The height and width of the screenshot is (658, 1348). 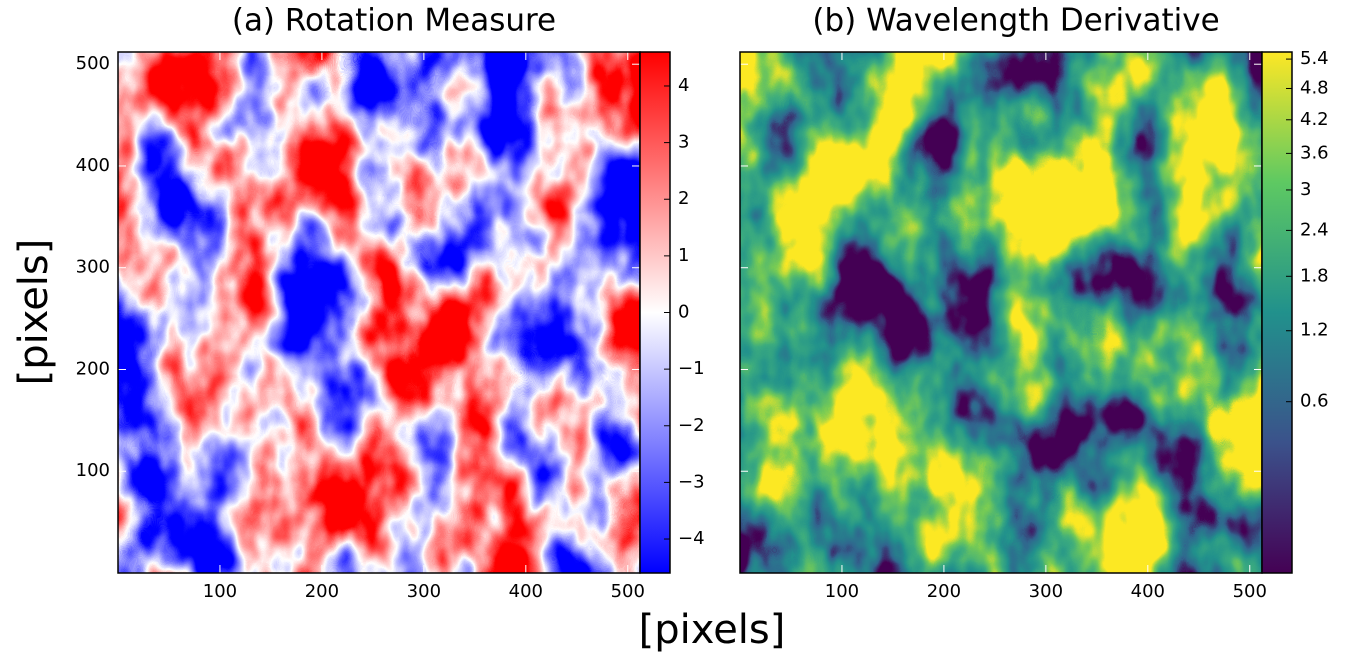 I want to click on y-axis-label: [pixels], so click(x=34, y=312).